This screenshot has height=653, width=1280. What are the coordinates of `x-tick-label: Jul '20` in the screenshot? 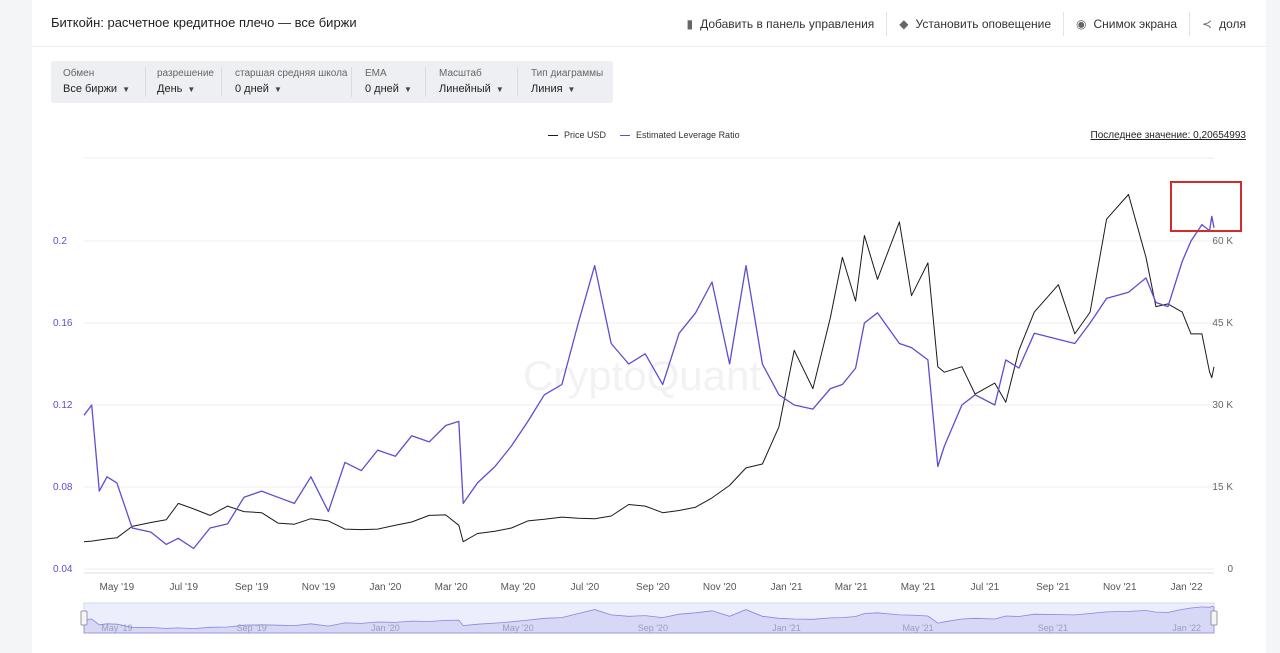 It's located at (585, 587).